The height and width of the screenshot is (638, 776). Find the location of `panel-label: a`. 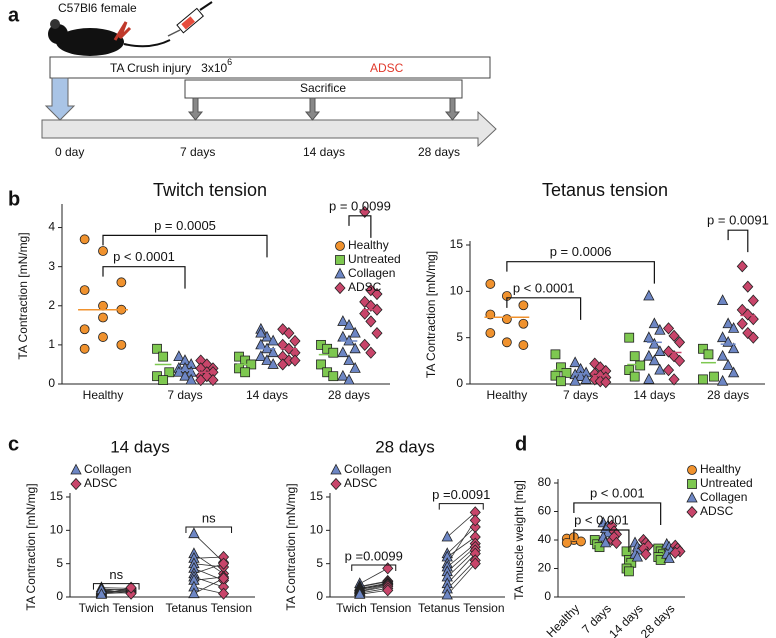

panel-label: a is located at coordinates (14, 15).